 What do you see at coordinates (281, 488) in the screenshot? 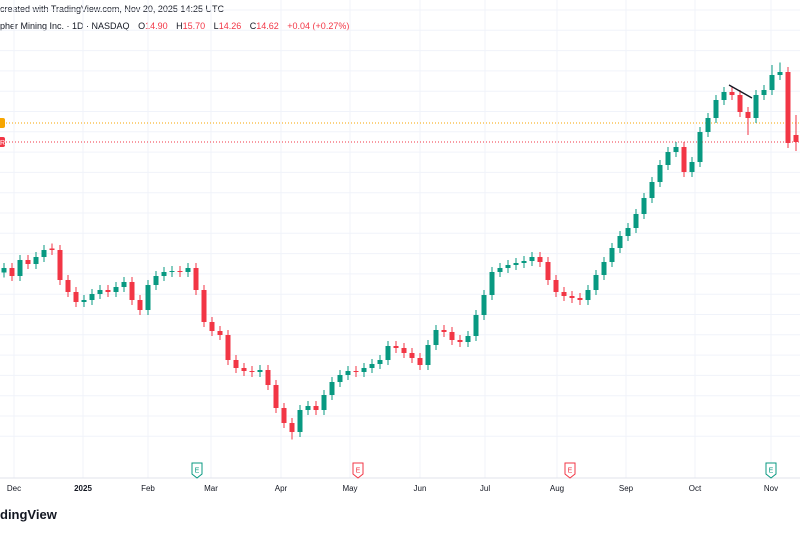
I see `x-tick-label: Apr` at bounding box center [281, 488].